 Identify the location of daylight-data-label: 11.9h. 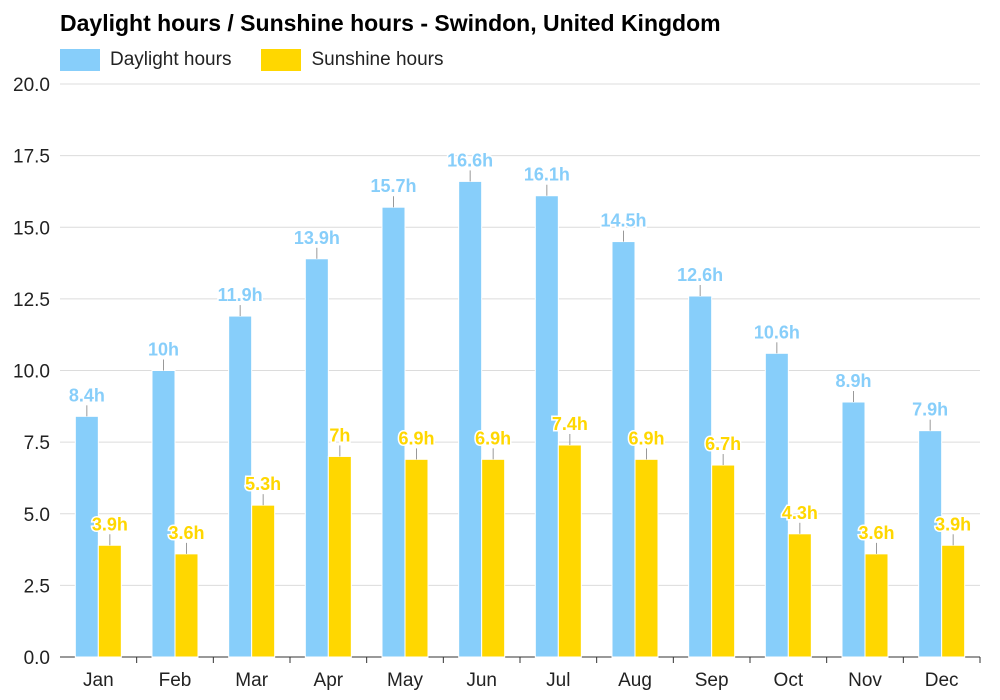
(240, 295).